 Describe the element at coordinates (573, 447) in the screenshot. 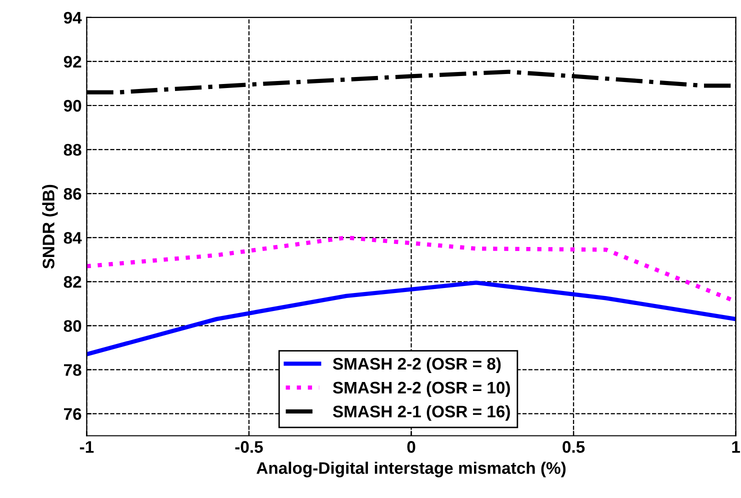

I see `x-tick-label: 0.5` at that location.